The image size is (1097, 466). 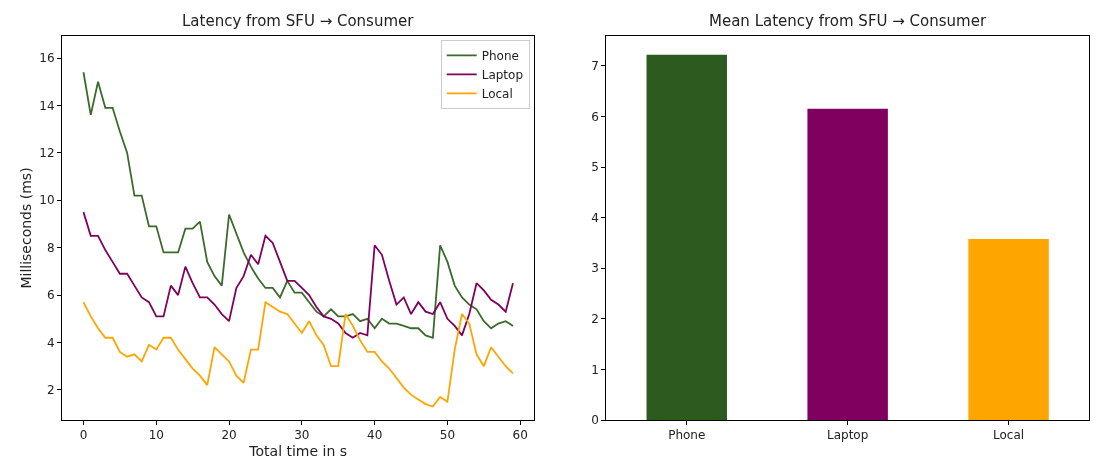 What do you see at coordinates (47, 153) in the screenshot?
I see `y-tick-label: 12` at bounding box center [47, 153].